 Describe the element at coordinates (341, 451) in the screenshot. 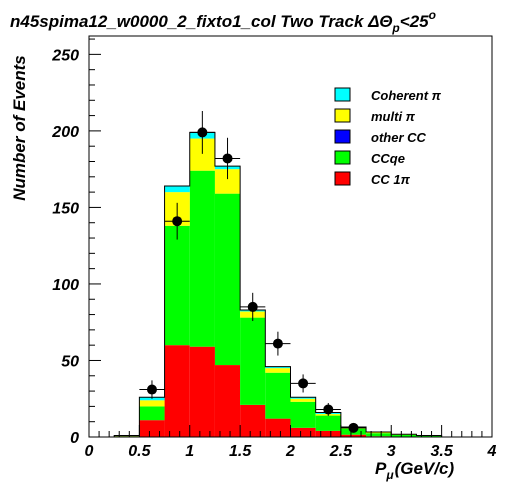

I see `x-tick-label-2-5: 2.5` at that location.